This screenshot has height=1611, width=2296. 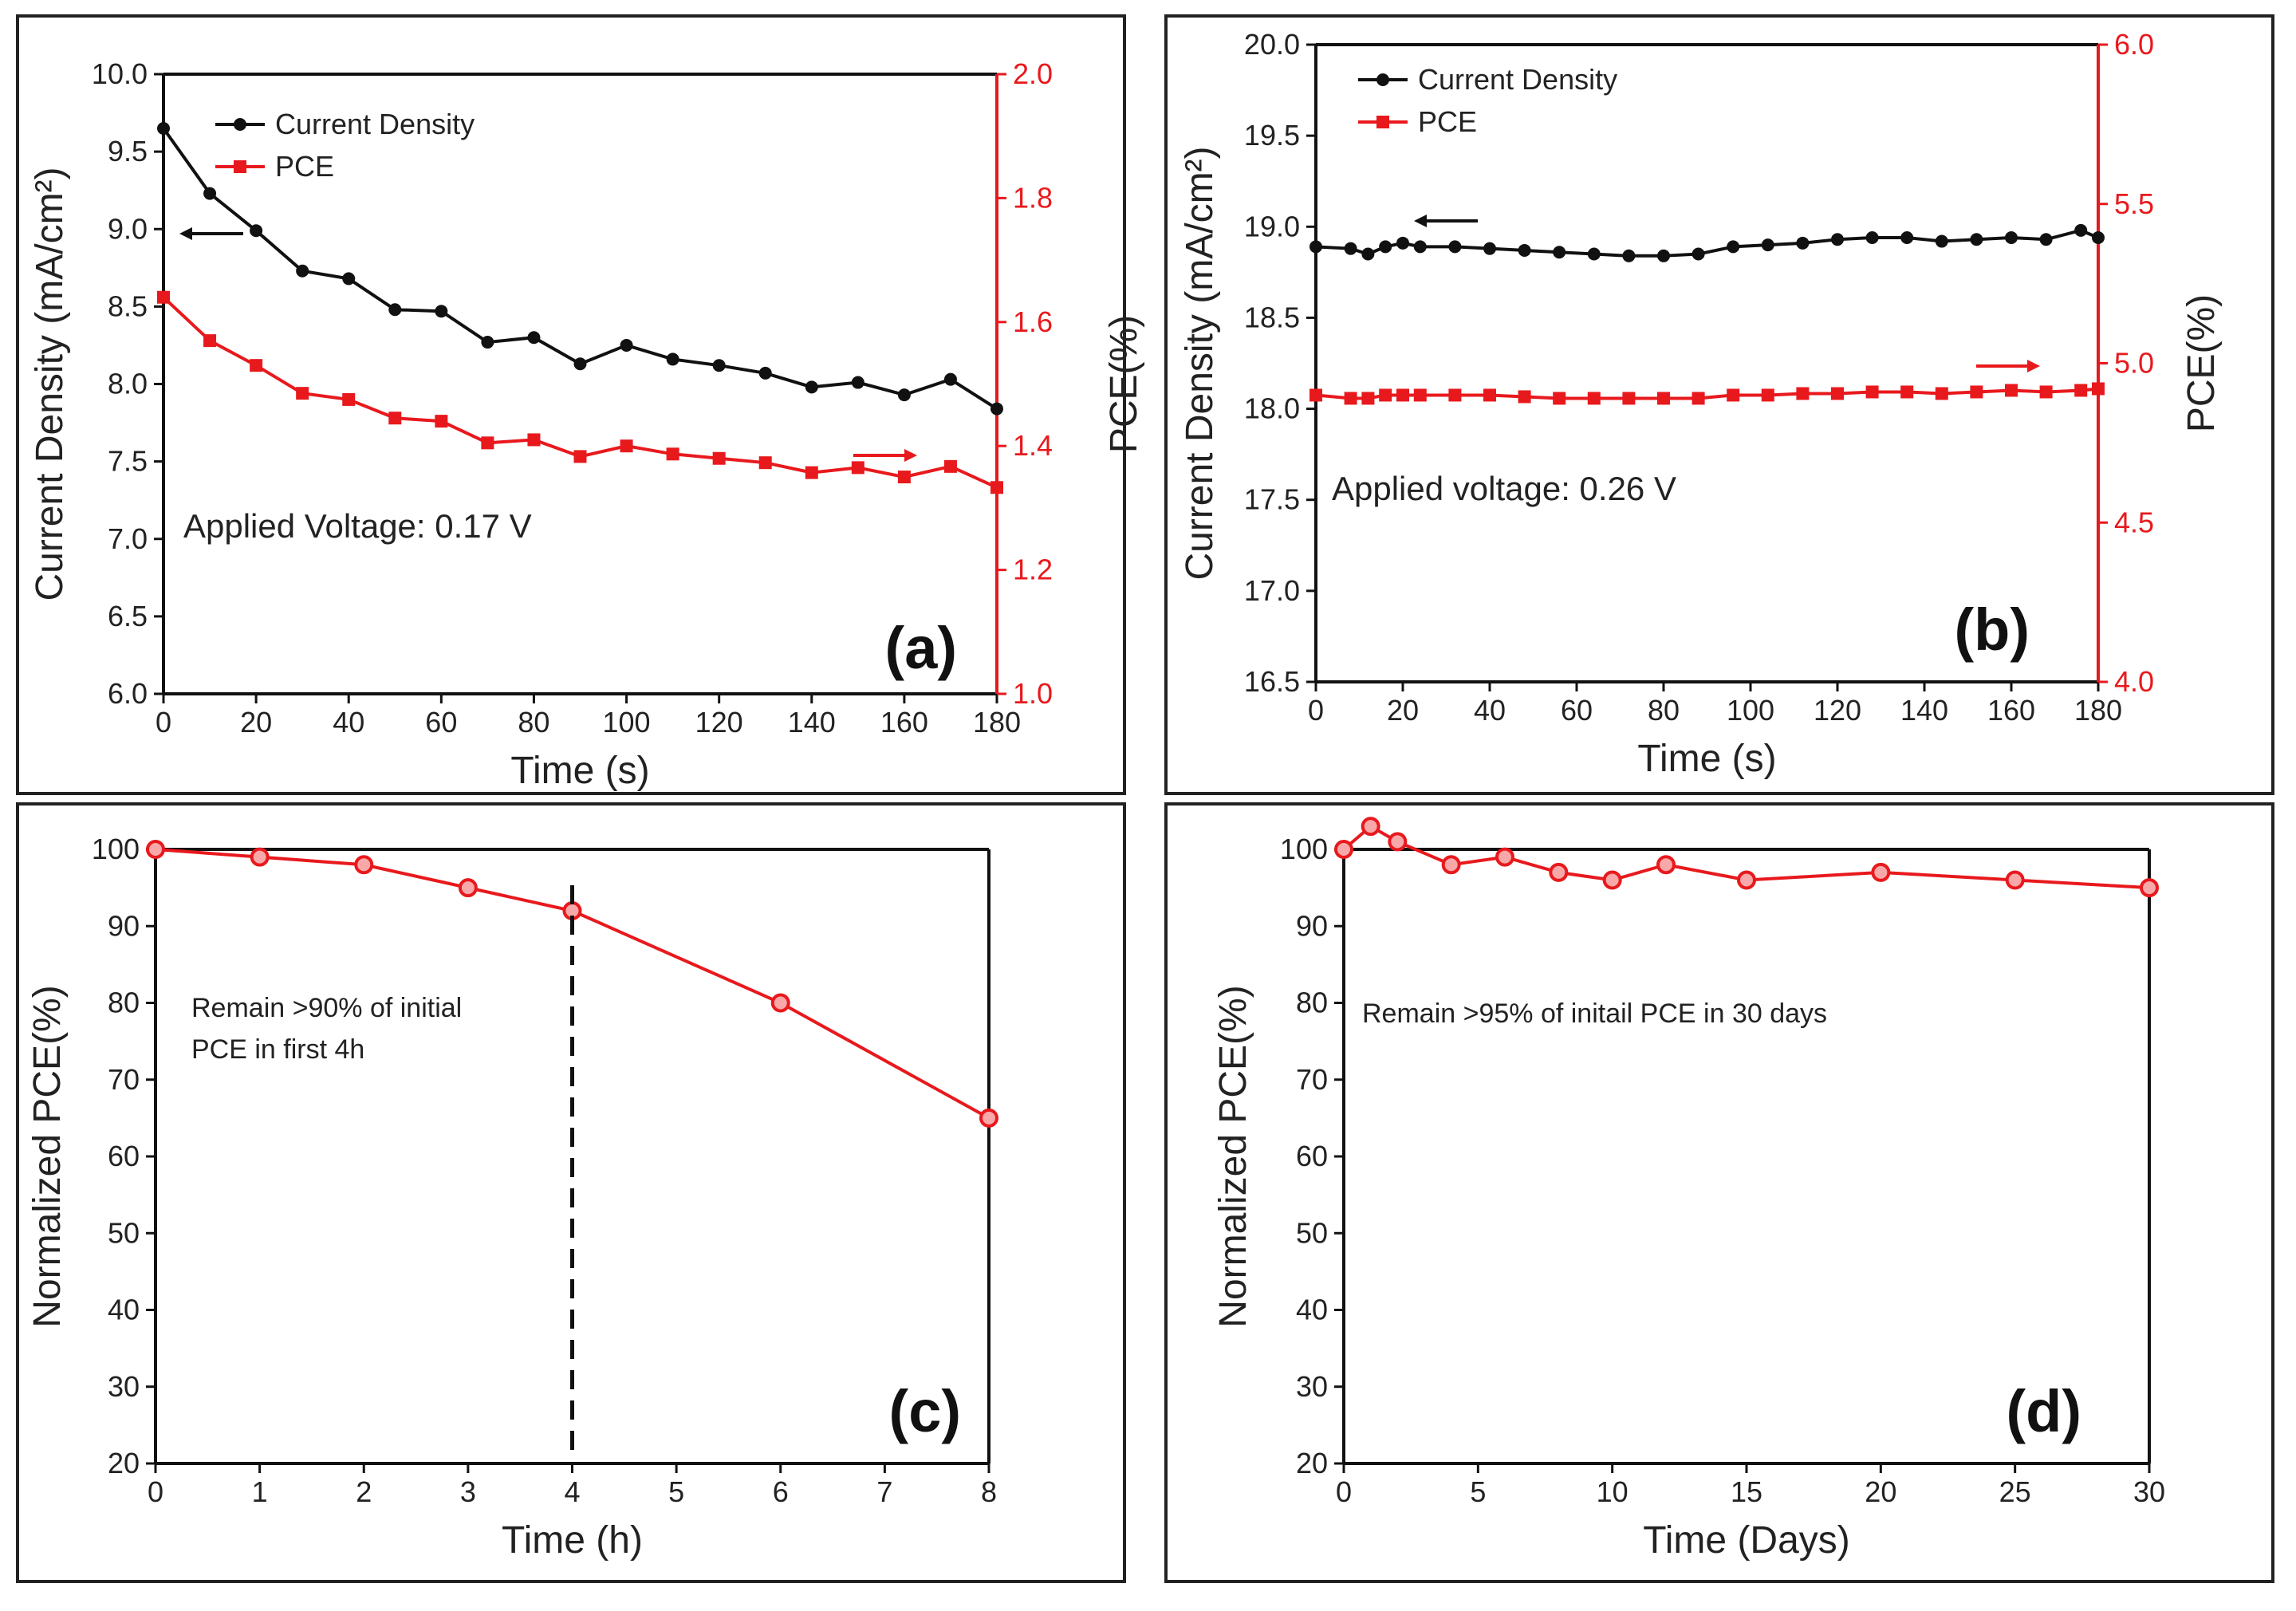 I want to click on y-tick-label: 60, so click(x=124, y=1156).